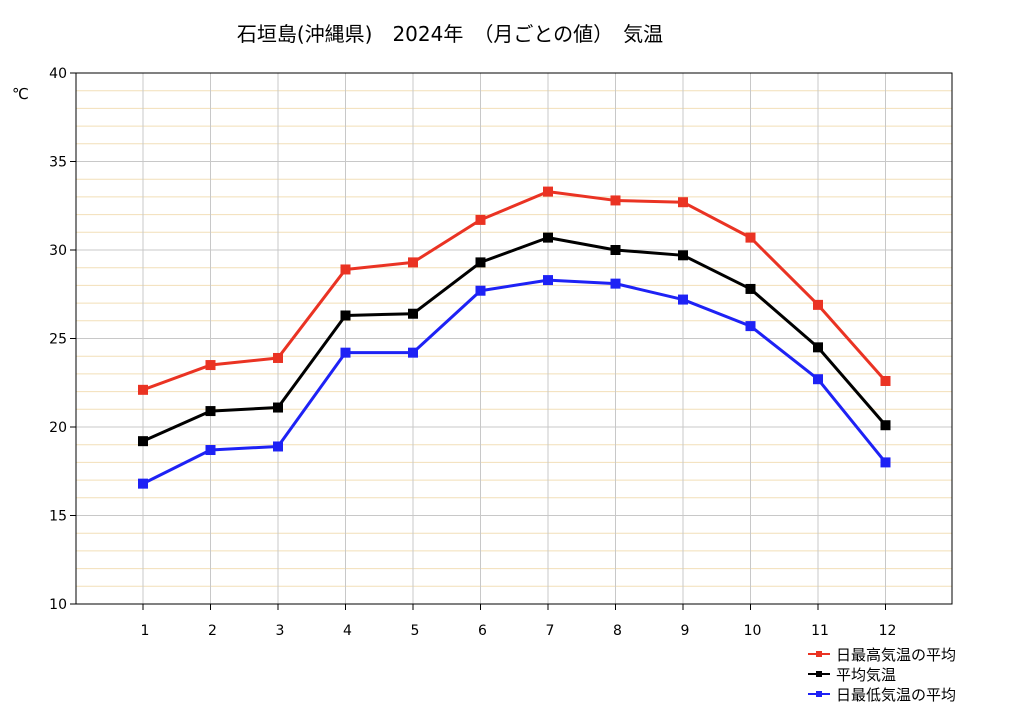 This screenshot has width=1024, height=722. Describe the element at coordinates (617, 631) in the screenshot. I see `x-tick-label: 8` at that location.